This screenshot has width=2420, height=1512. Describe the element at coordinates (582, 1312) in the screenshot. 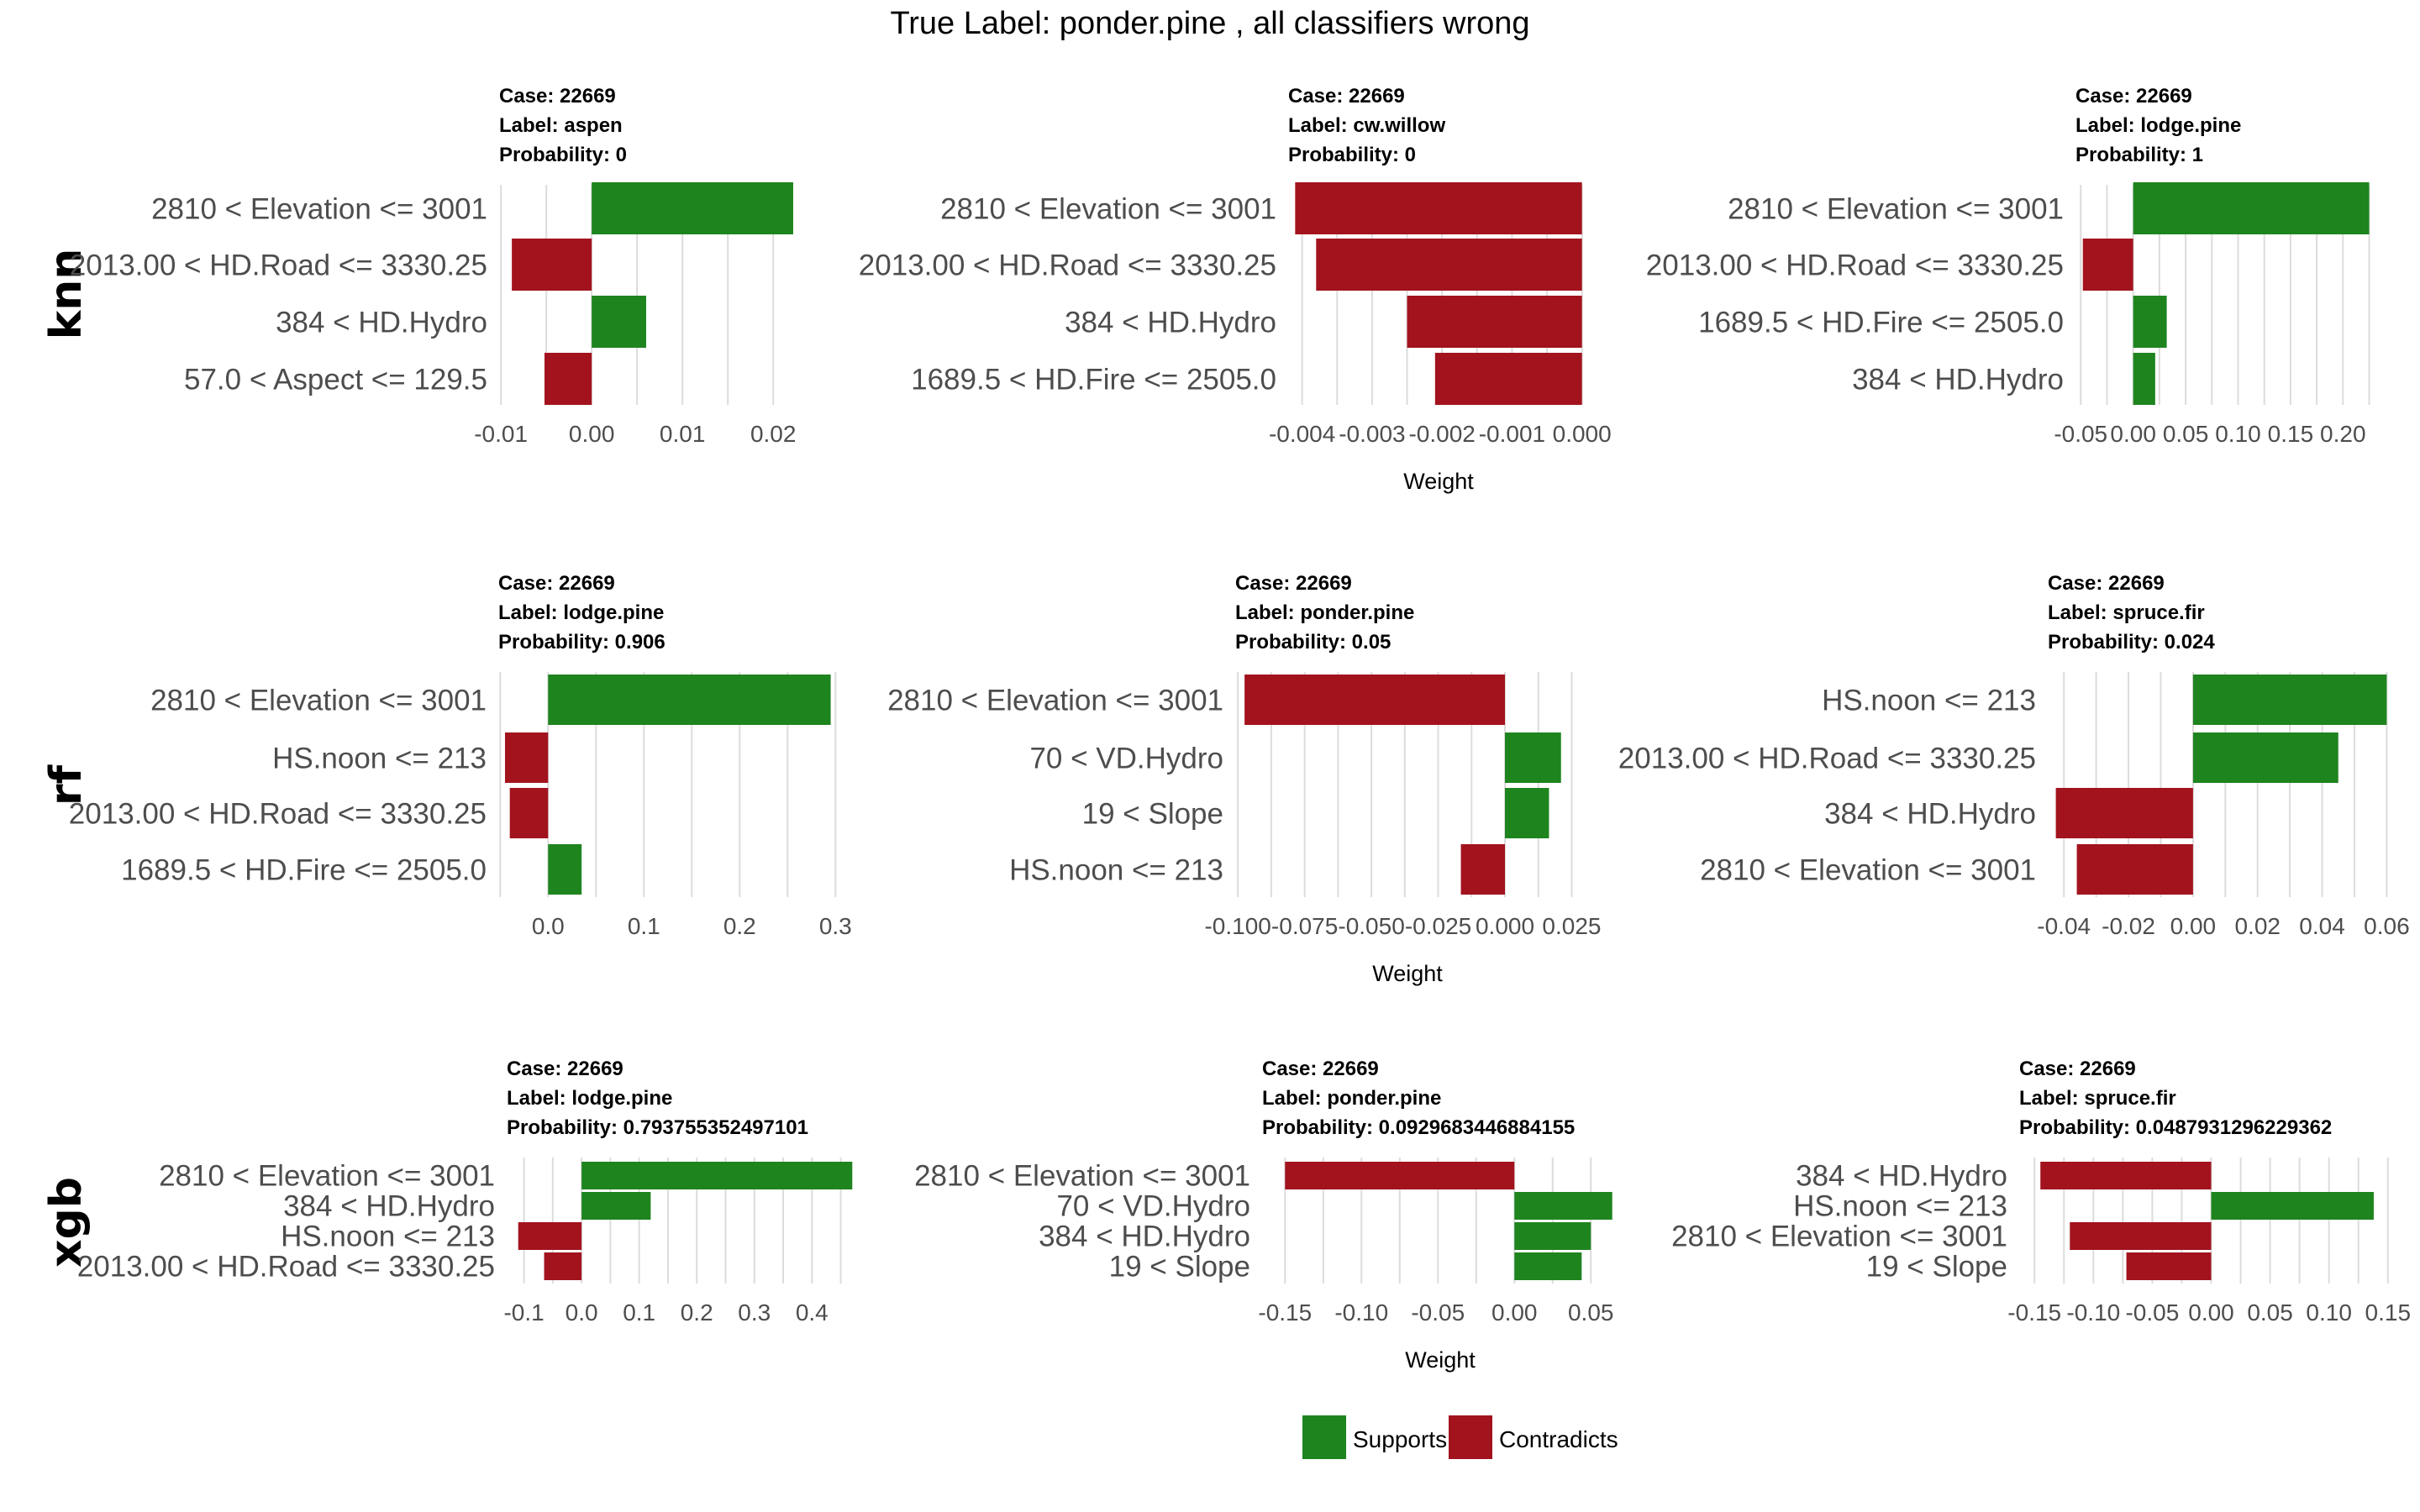

I see `x-tick-label: 0.0` at that location.